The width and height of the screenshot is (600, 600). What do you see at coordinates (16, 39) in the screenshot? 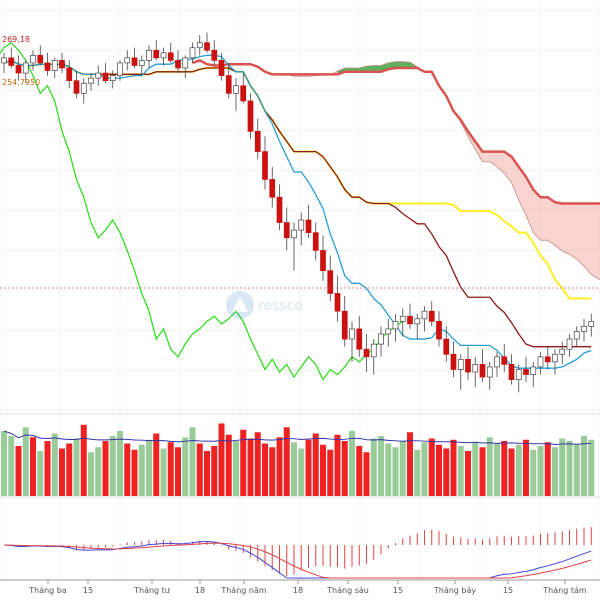
I see `price-label-high: 269,18` at bounding box center [16, 39].